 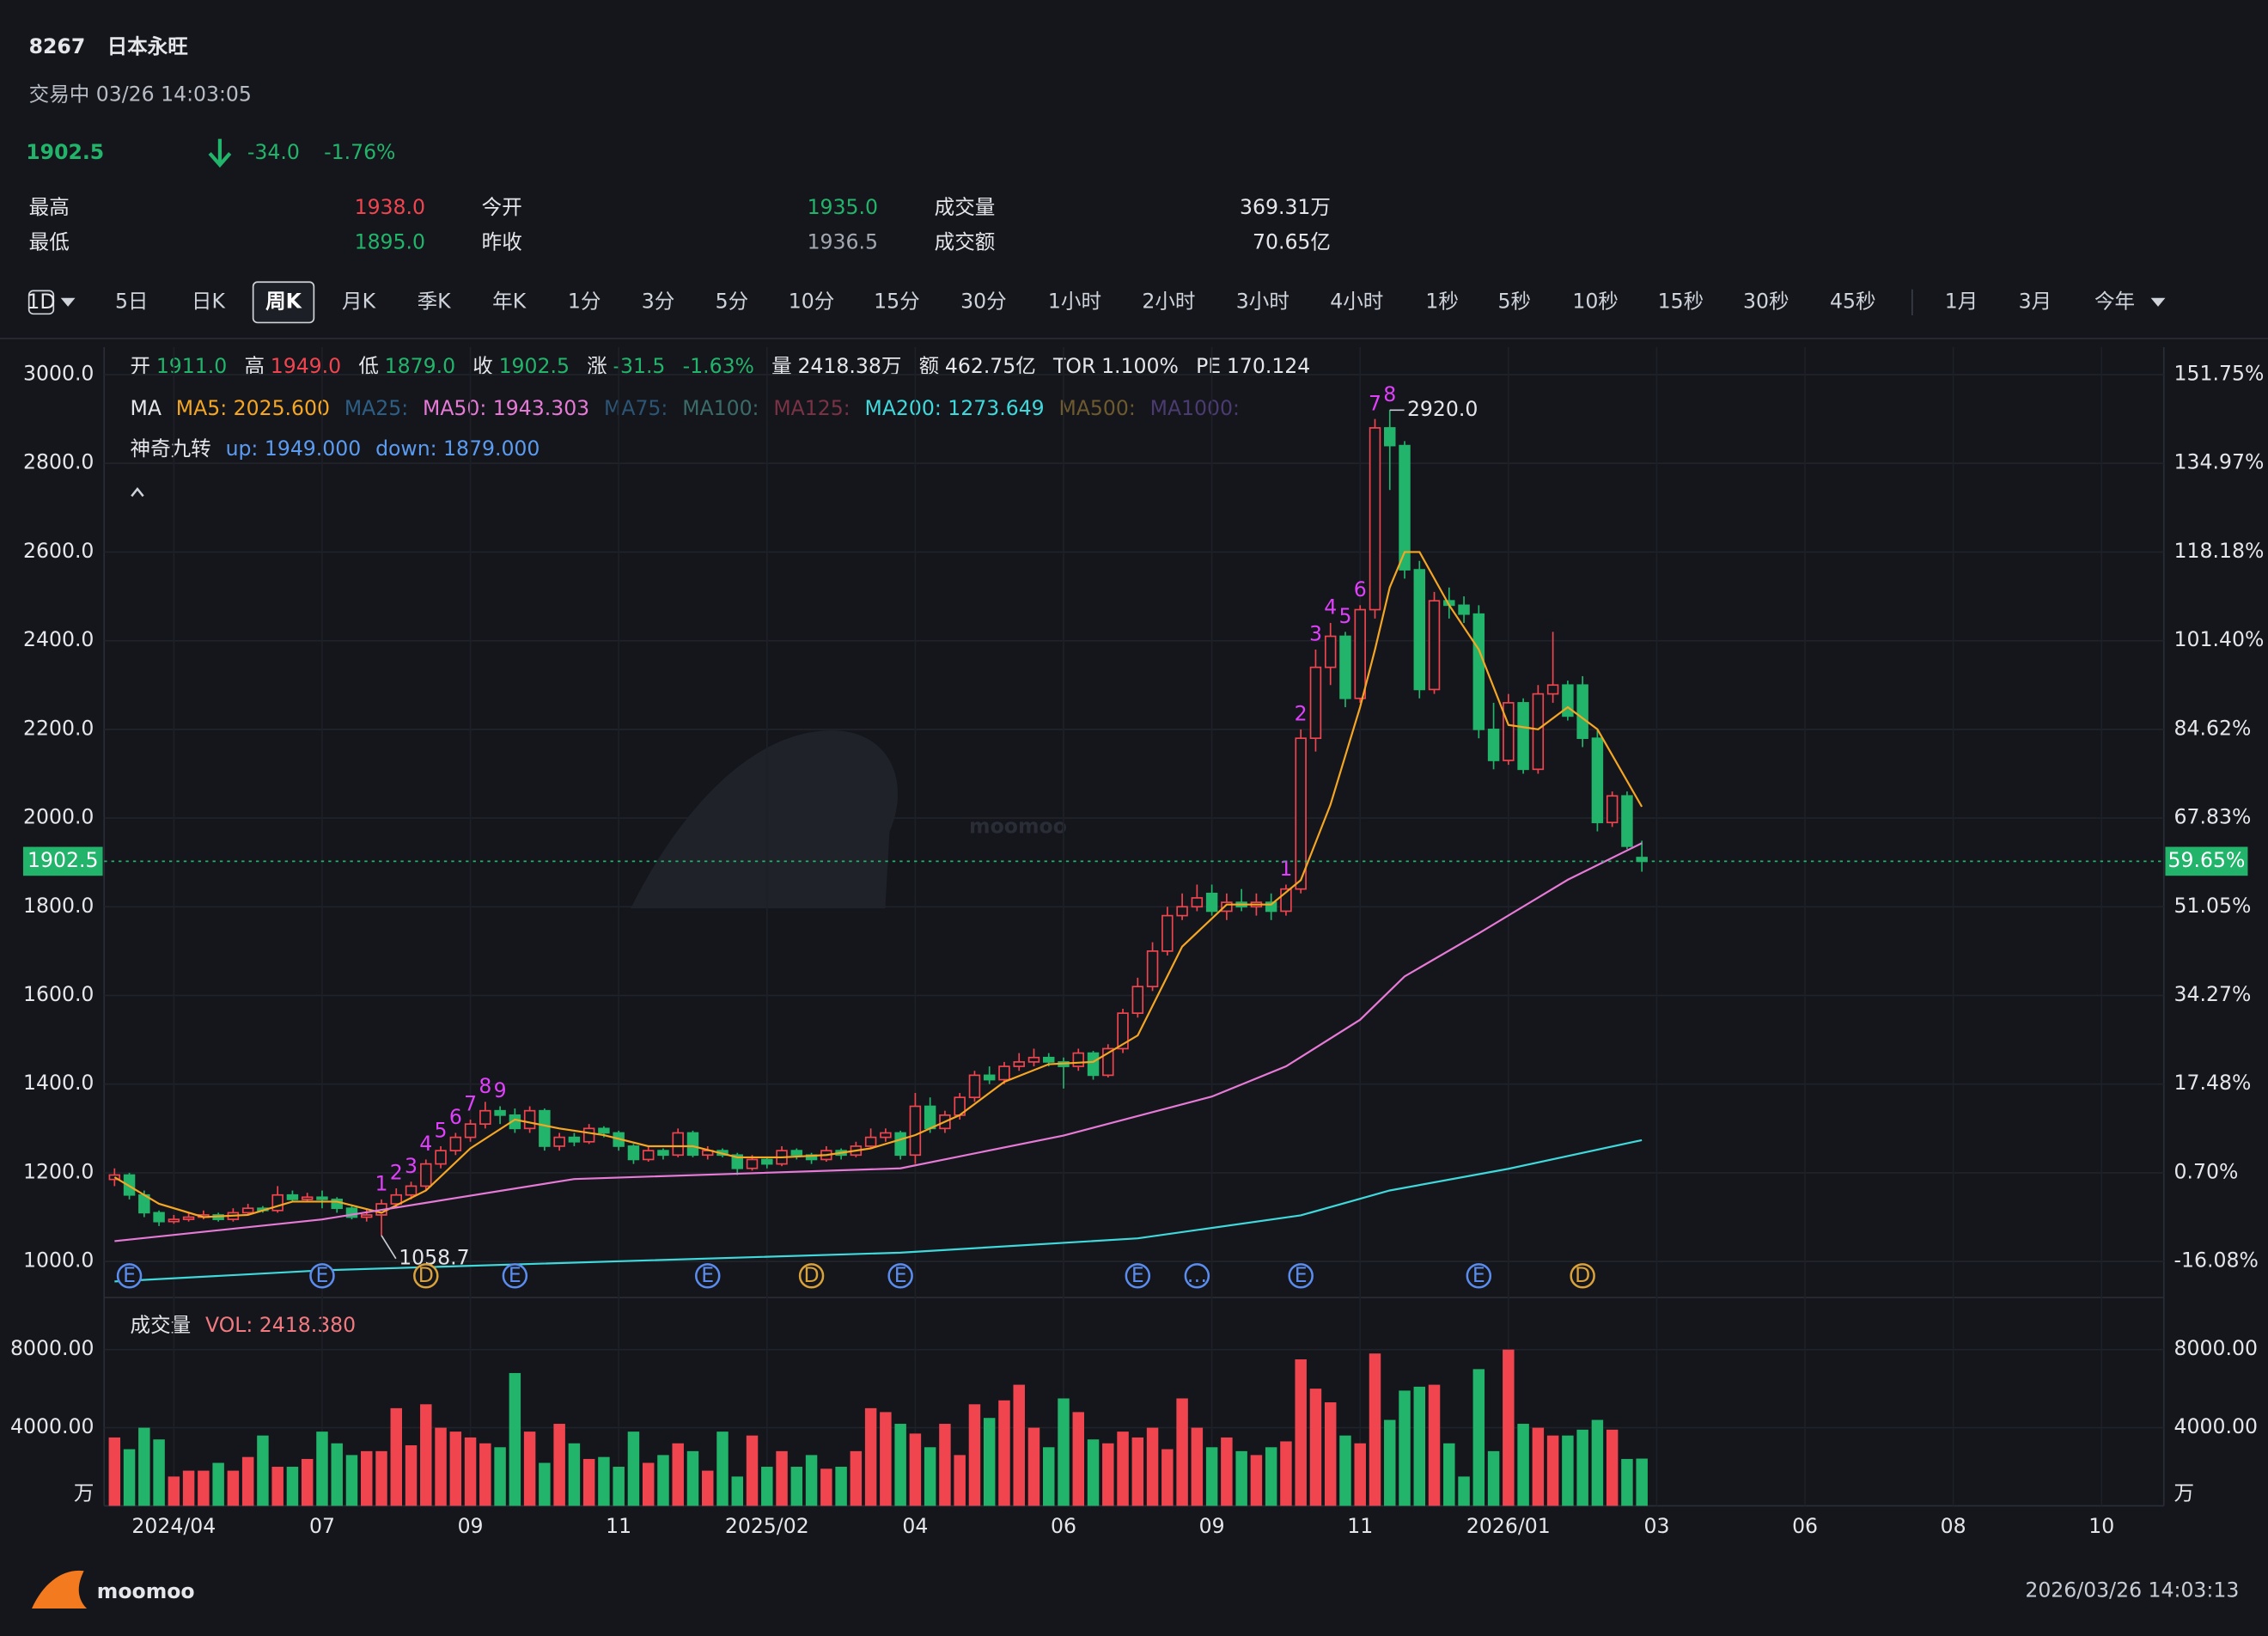 What do you see at coordinates (812, 301) in the screenshot?
I see `interval-tab: 10分` at bounding box center [812, 301].